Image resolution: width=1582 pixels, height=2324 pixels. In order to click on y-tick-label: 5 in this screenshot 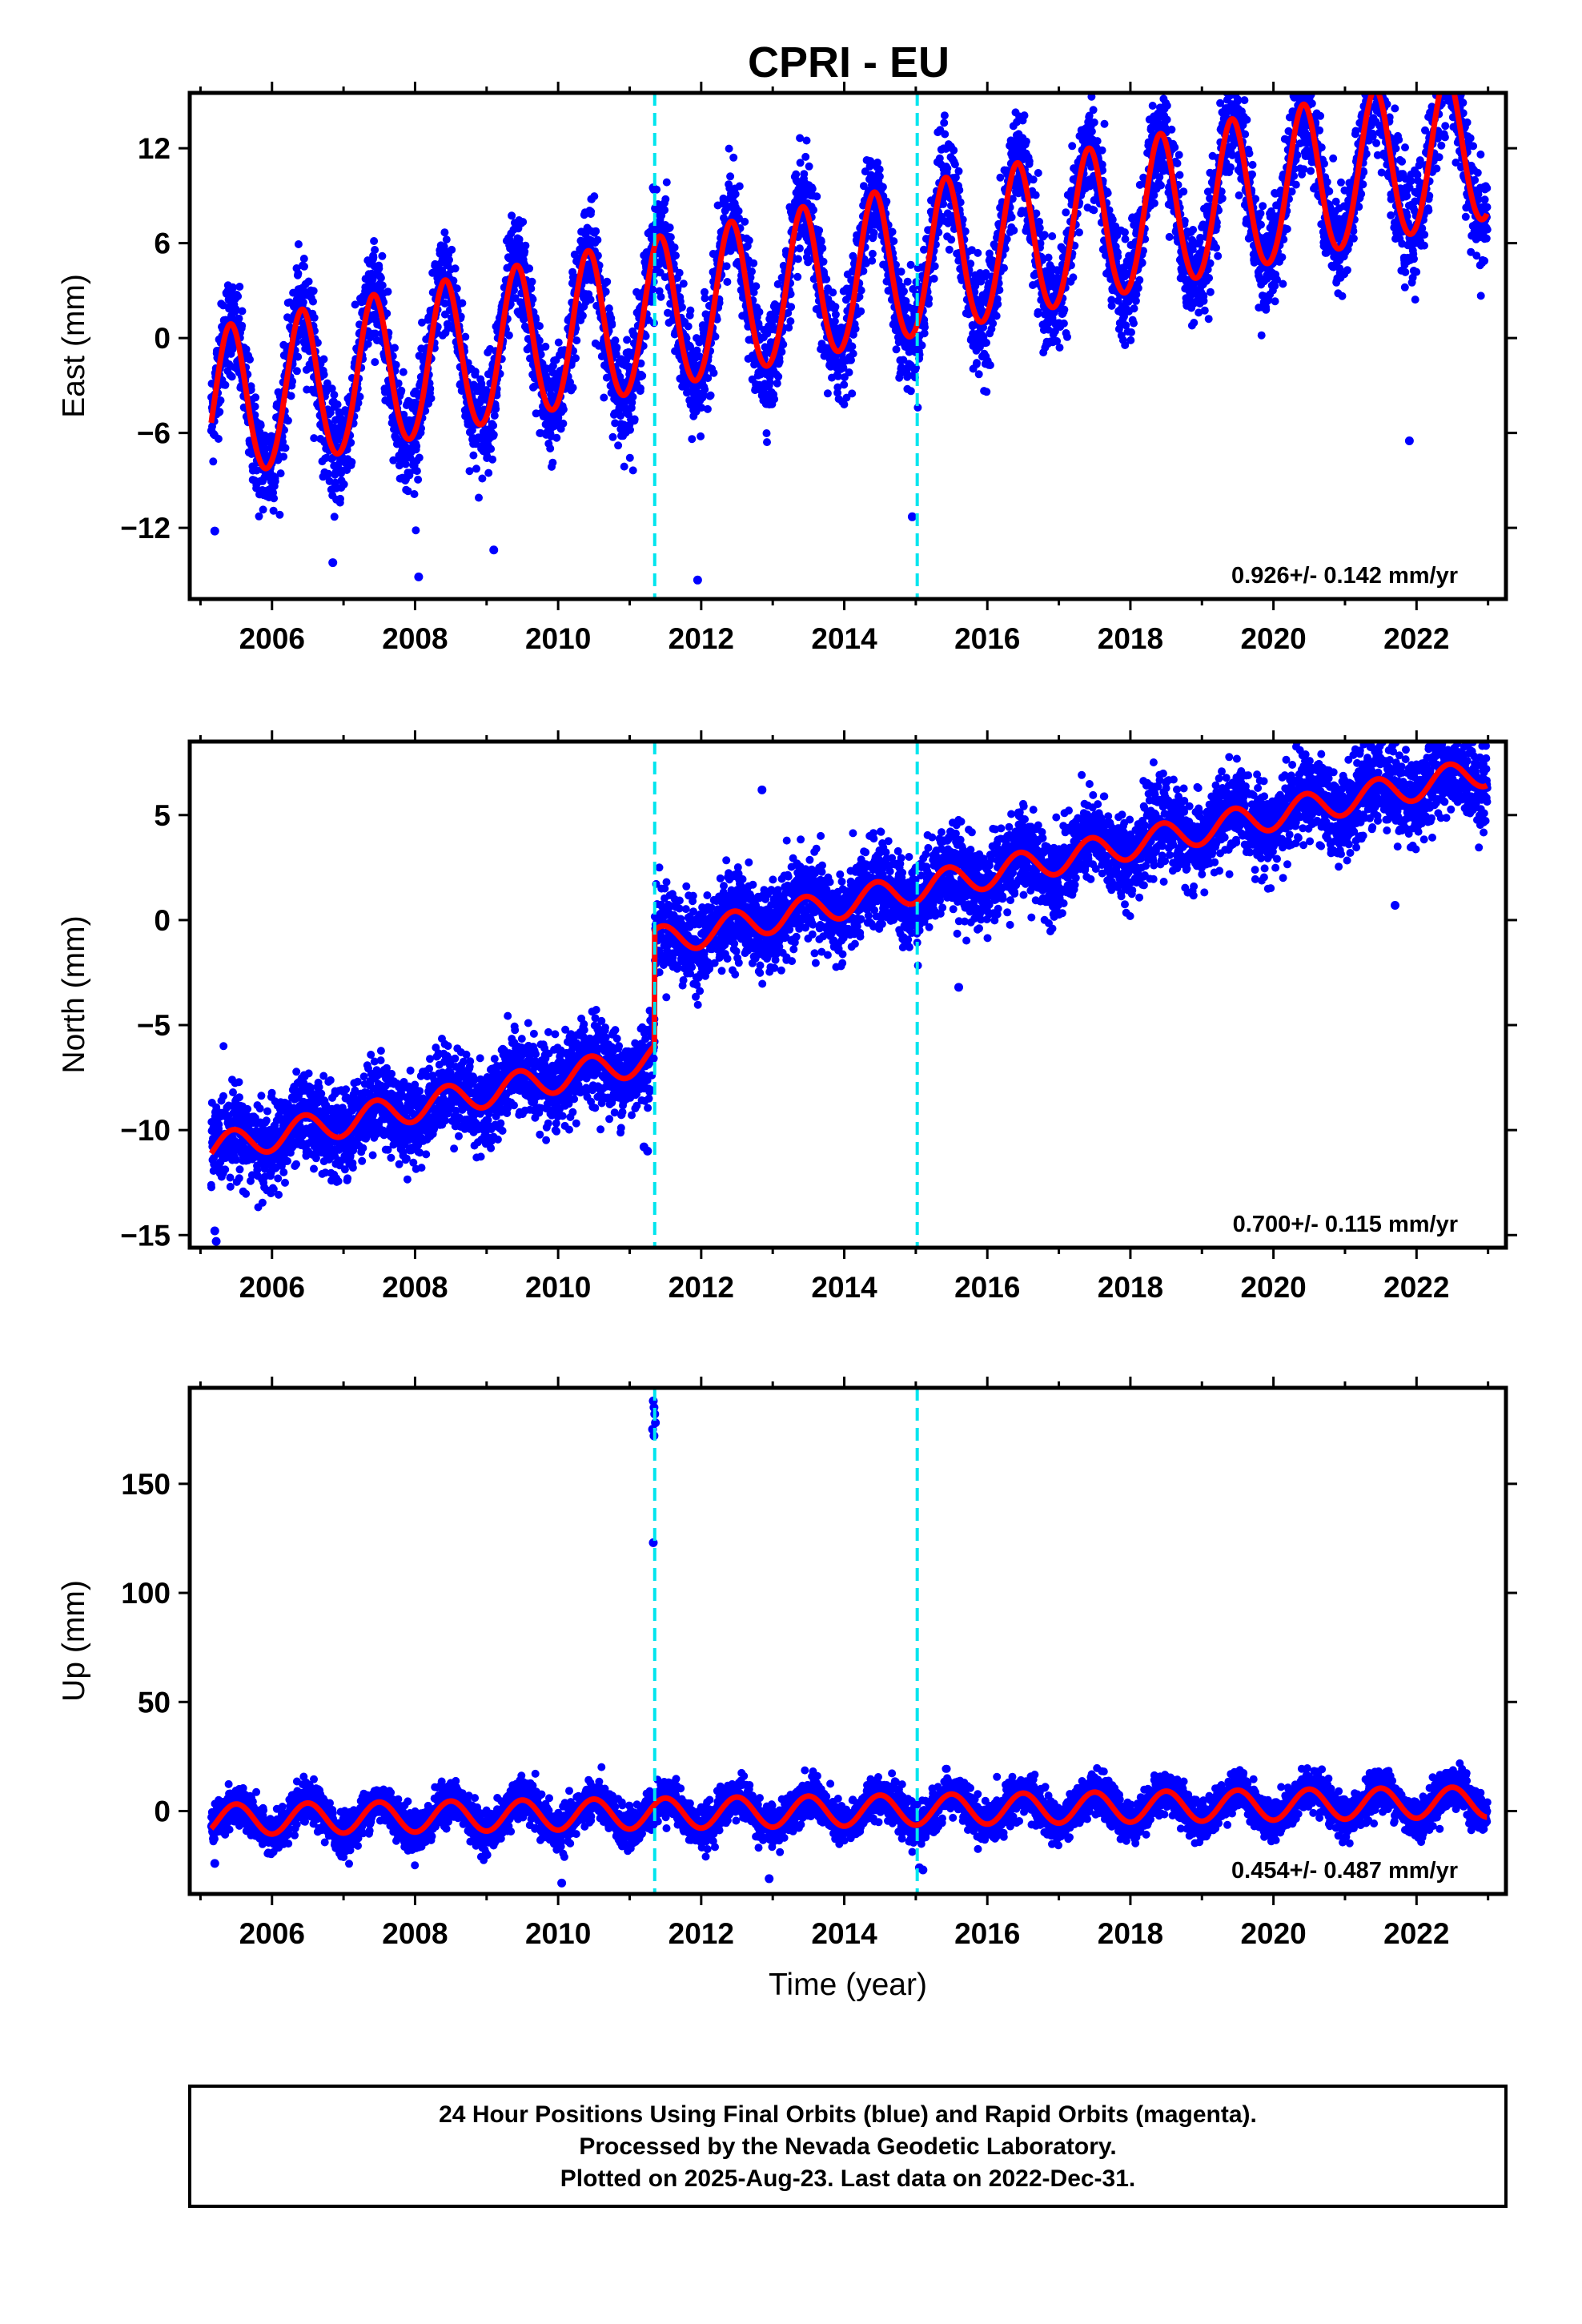, I will do `click(162, 815)`.